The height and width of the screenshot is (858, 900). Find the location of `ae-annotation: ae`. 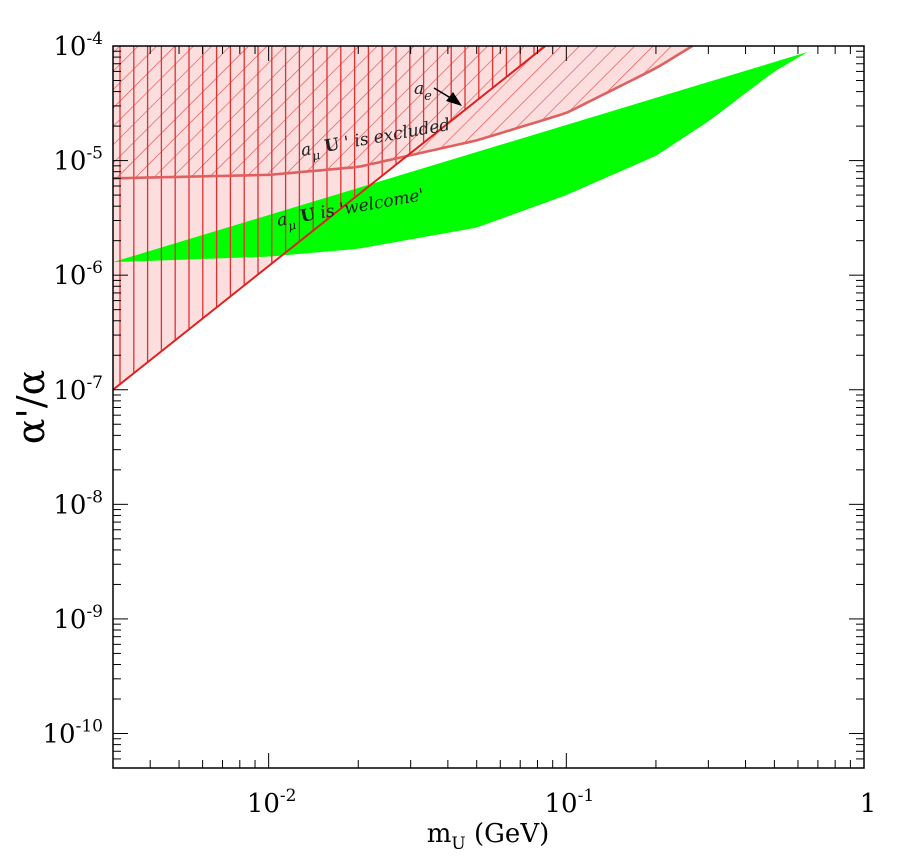

ae-annotation: ae is located at coordinates (423, 91).